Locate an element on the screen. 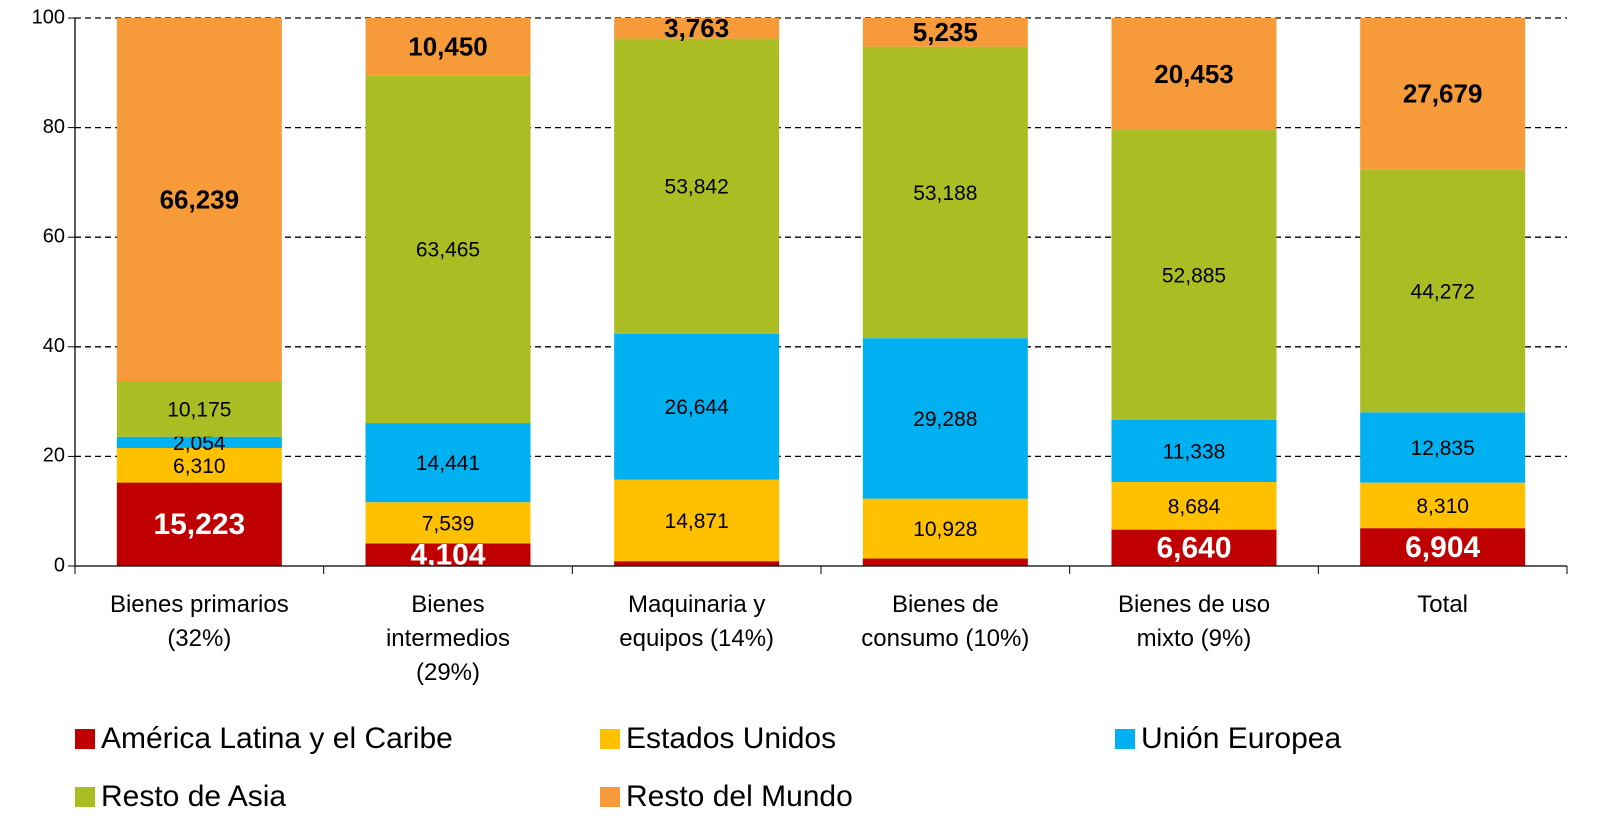  y-tick-label: 20 is located at coordinates (54, 456).